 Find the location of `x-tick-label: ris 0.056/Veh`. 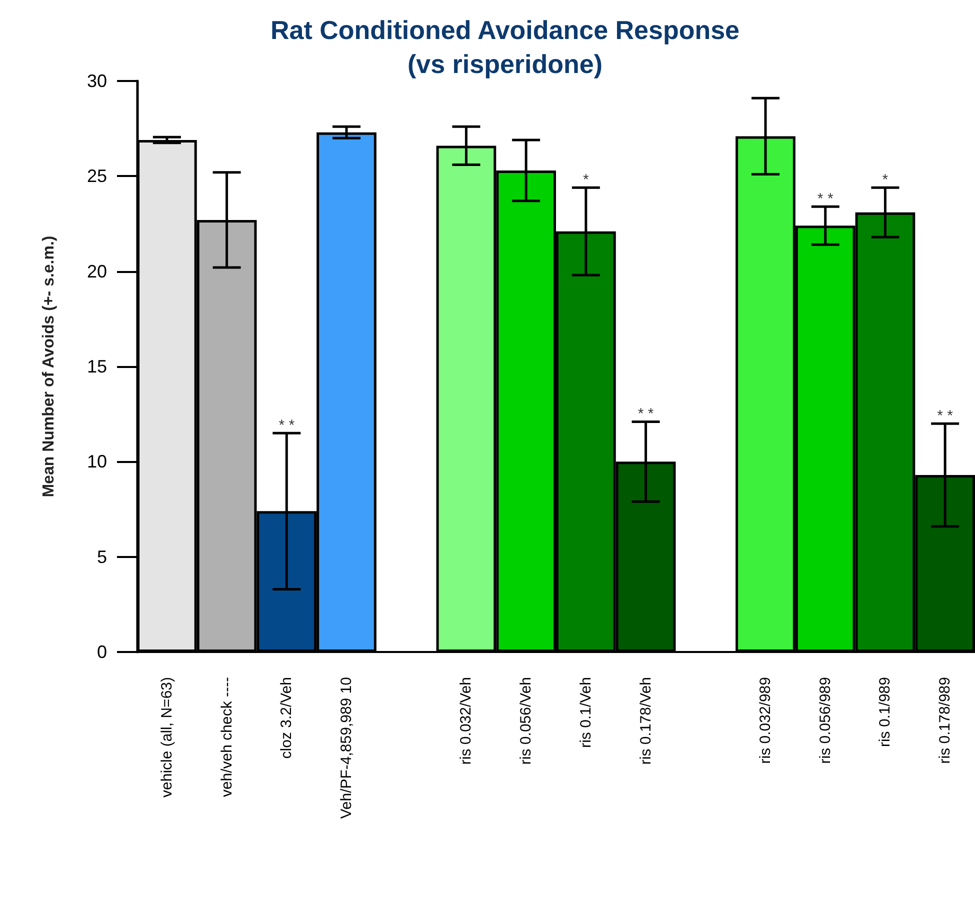

x-tick-label: ris 0.056/Veh is located at coordinates (526, 721).